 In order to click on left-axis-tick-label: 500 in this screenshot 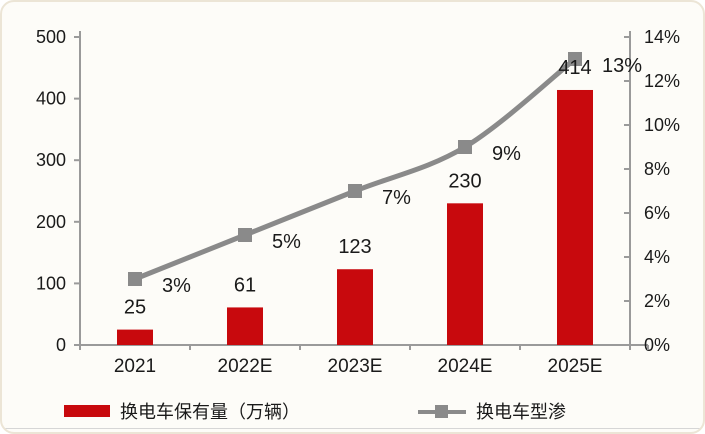, I will do `click(51, 37)`.